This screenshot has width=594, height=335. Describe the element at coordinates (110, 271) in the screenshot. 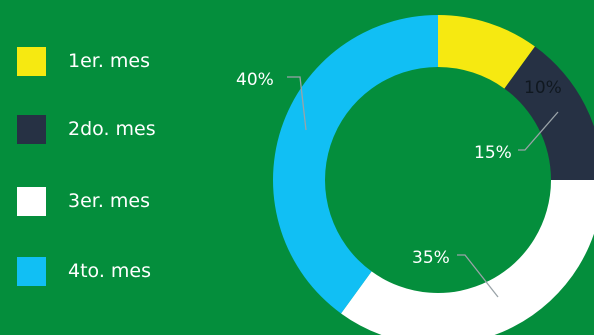

I see `legend-label-4to-mes: 4to. mes` at that location.